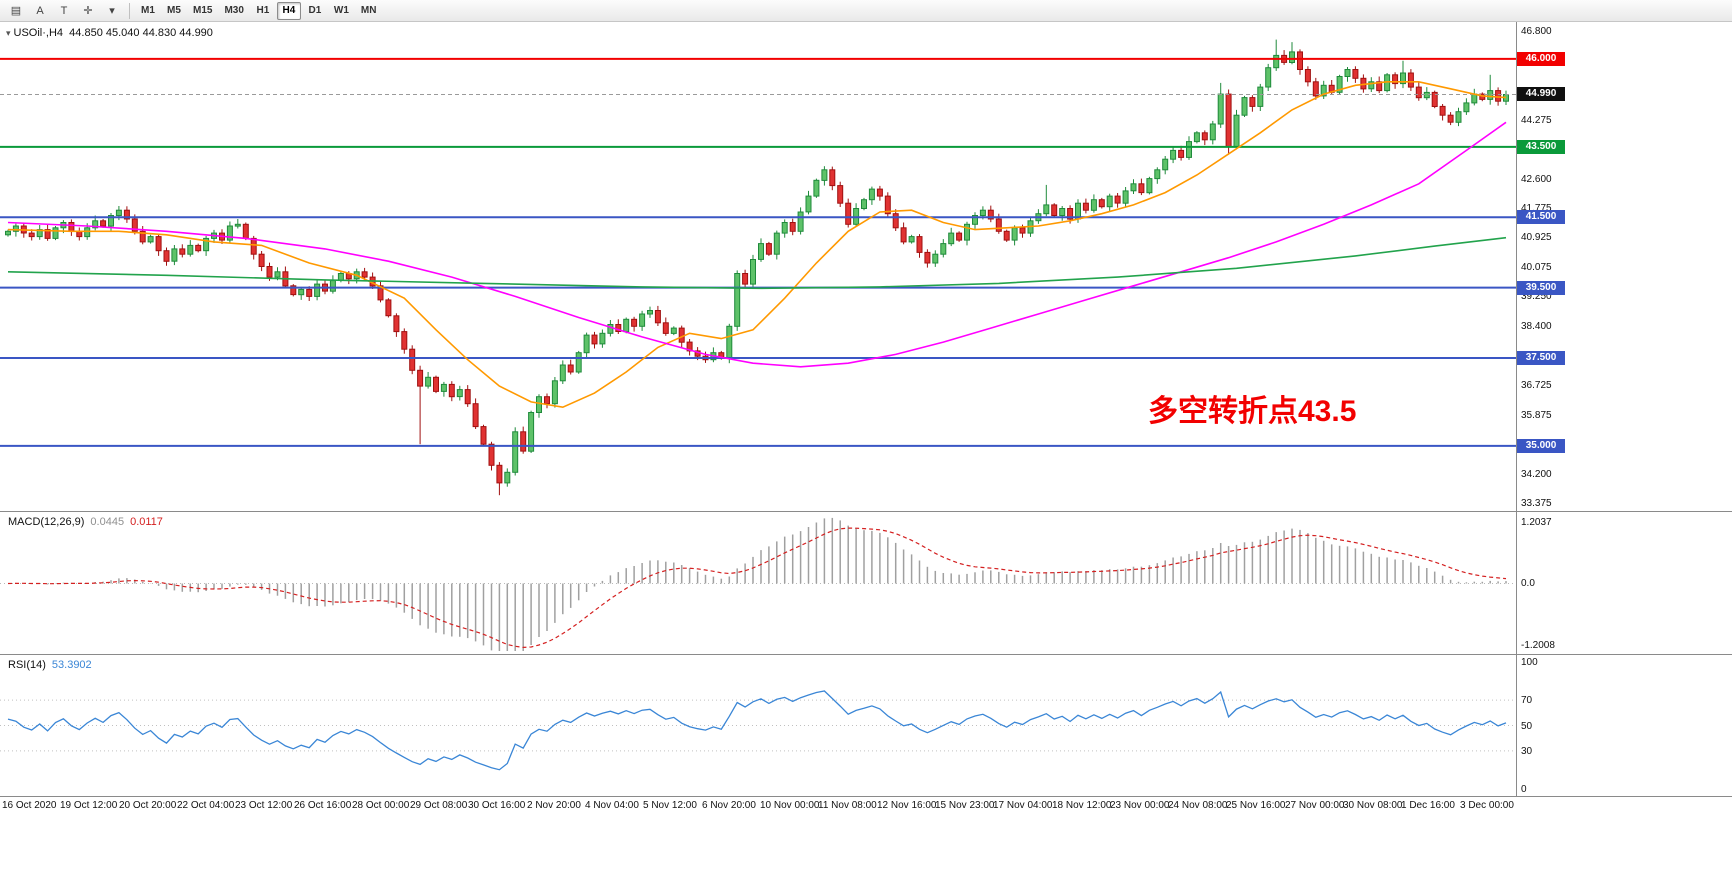 The image size is (1732, 892). Describe the element at coordinates (288, 10) in the screenshot. I see `timeframe-button-H4: H4` at that location.